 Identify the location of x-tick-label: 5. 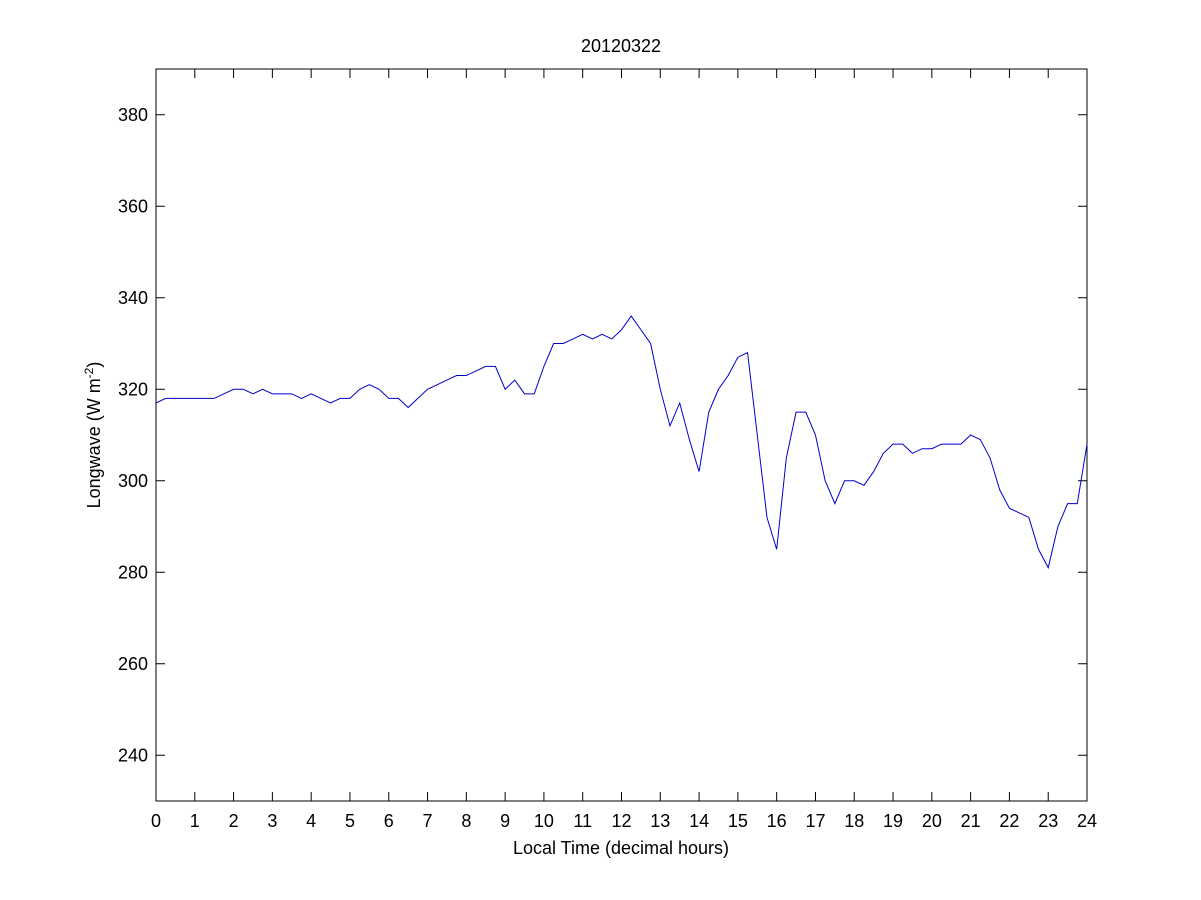
(350, 821).